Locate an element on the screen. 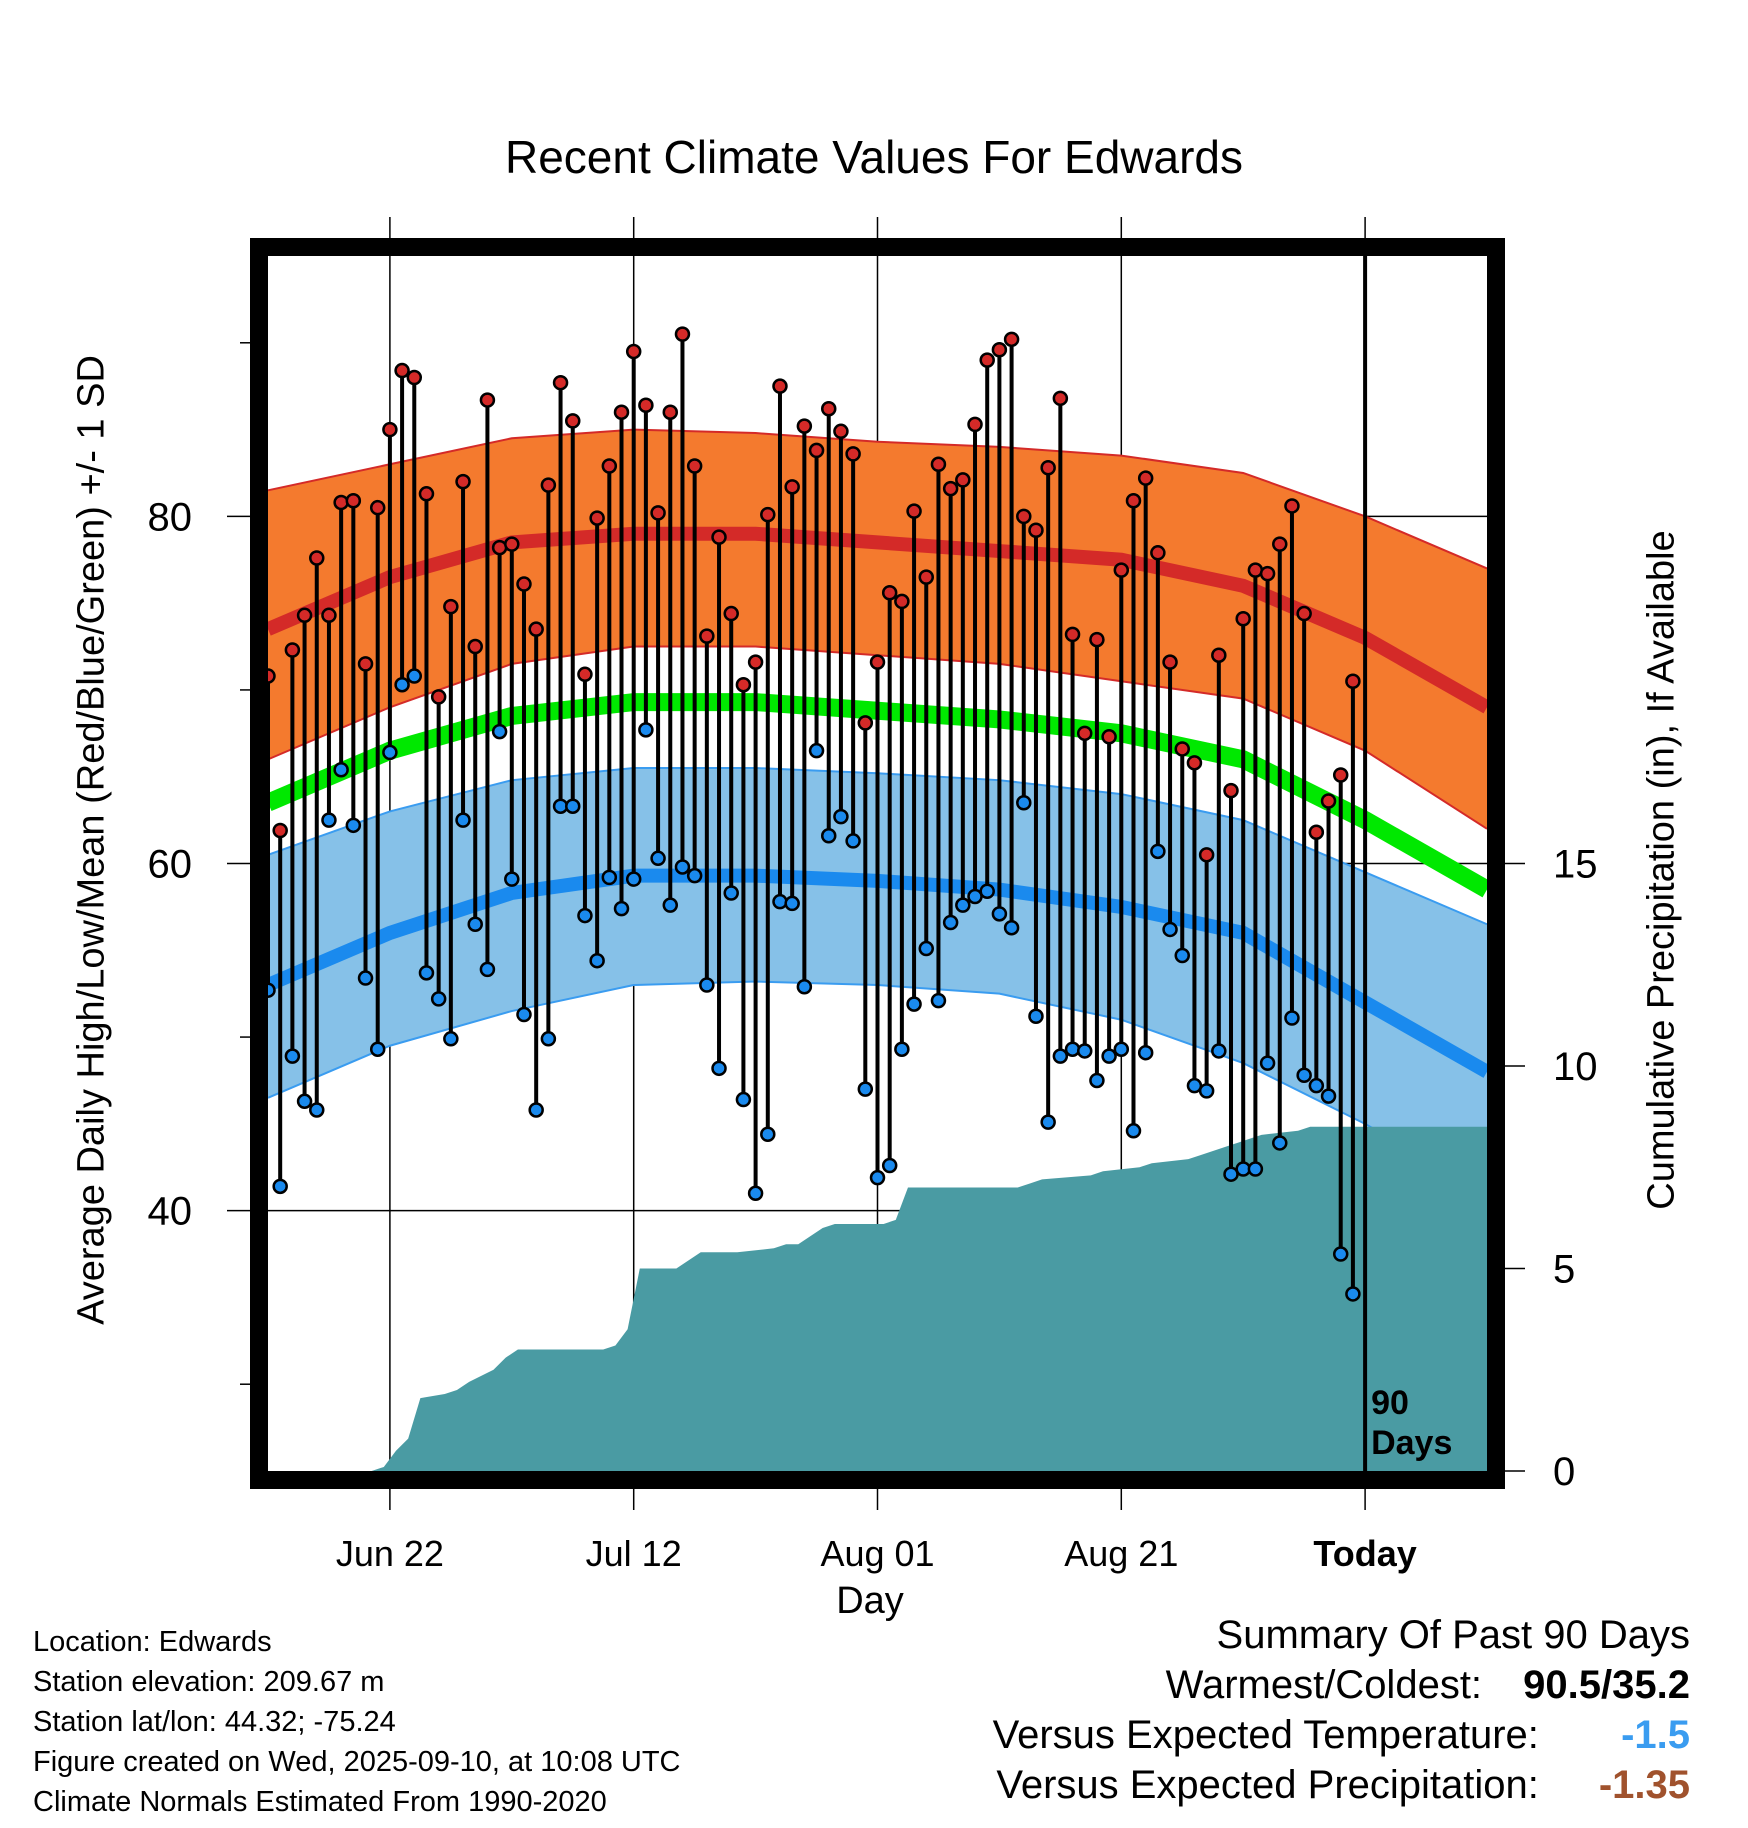 The width and height of the screenshot is (1748, 1828). high-normal-line is located at coordinates (878, 620).